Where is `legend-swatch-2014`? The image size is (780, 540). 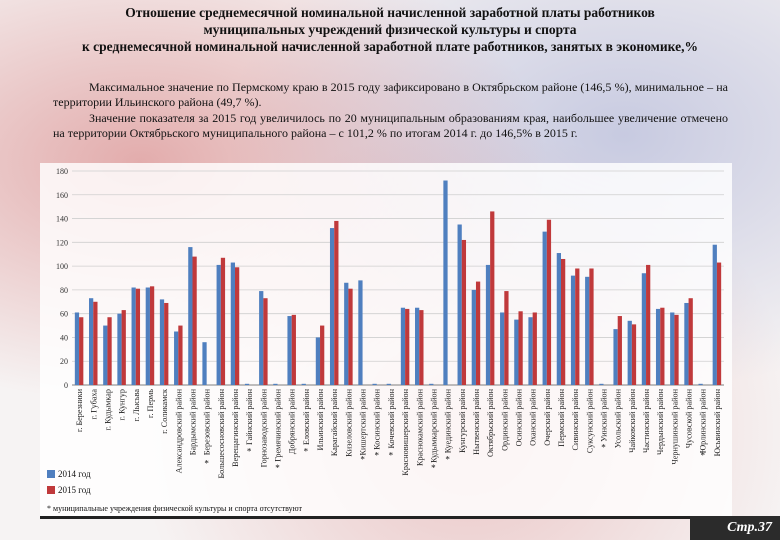
legend-swatch-2014 is located at coordinates (51, 474).